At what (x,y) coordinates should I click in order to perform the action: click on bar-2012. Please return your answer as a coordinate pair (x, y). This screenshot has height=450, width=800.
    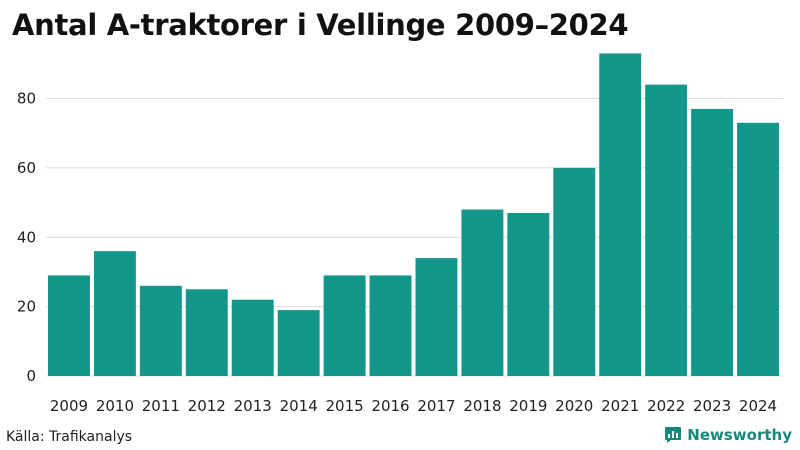
    Looking at the image, I should click on (206, 332).